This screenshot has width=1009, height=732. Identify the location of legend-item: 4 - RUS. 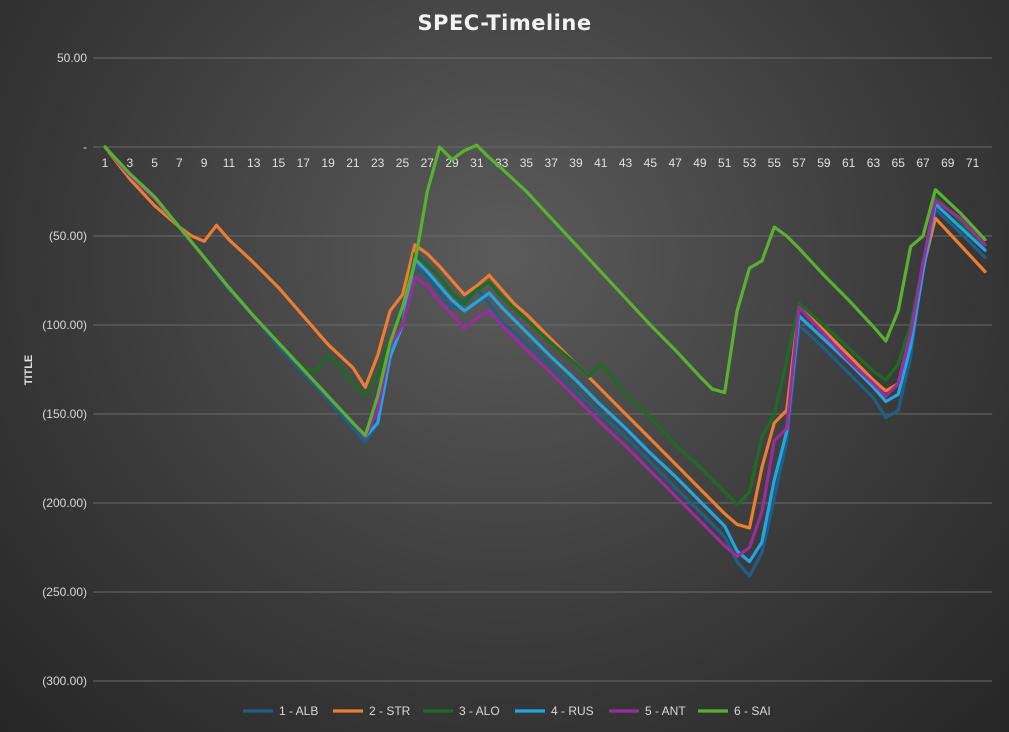
(554, 711).